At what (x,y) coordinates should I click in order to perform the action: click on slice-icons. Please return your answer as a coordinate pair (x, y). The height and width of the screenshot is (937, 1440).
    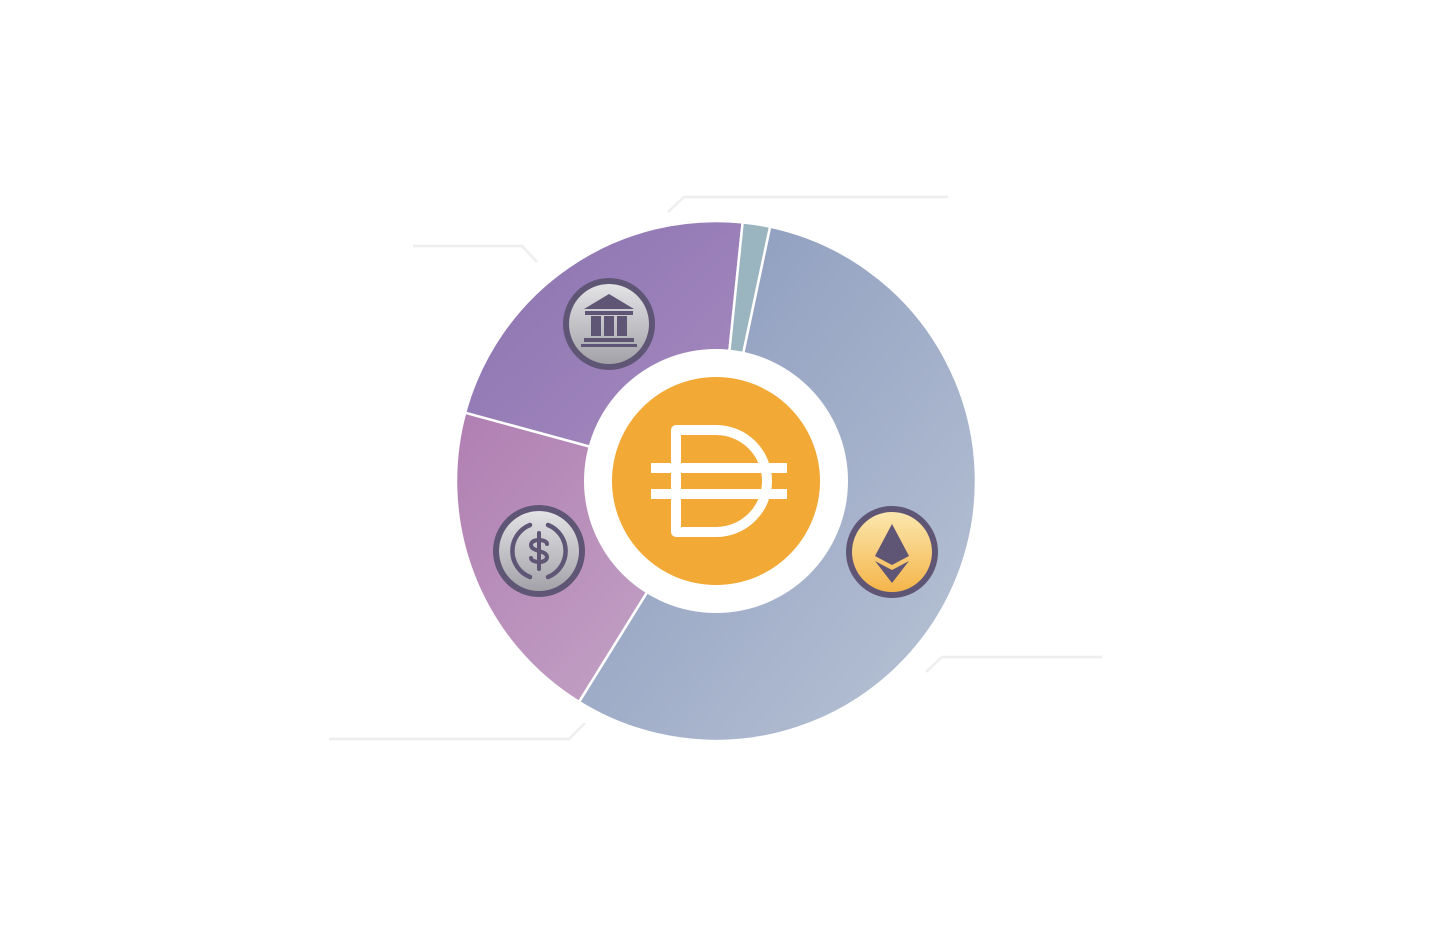
    Looking at the image, I should click on (715, 438).